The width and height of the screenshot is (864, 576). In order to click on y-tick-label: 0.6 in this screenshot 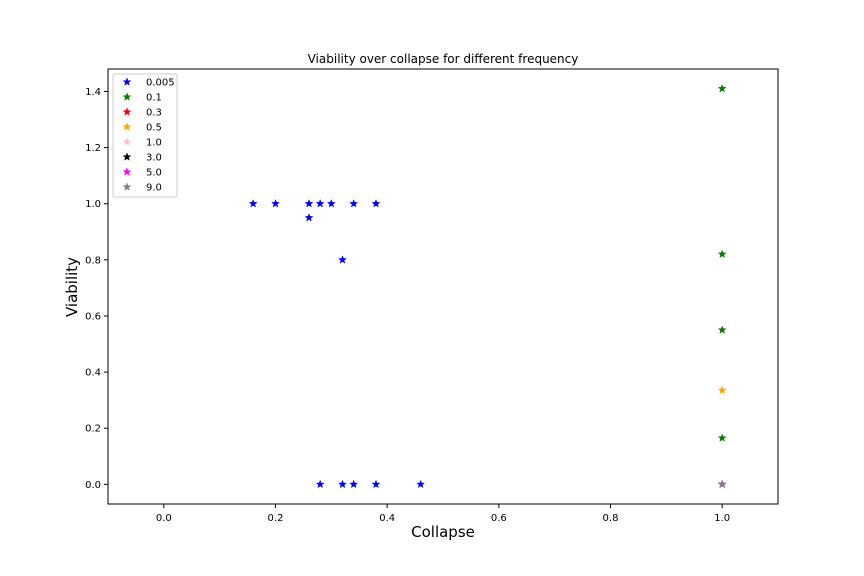, I will do `click(93, 316)`.